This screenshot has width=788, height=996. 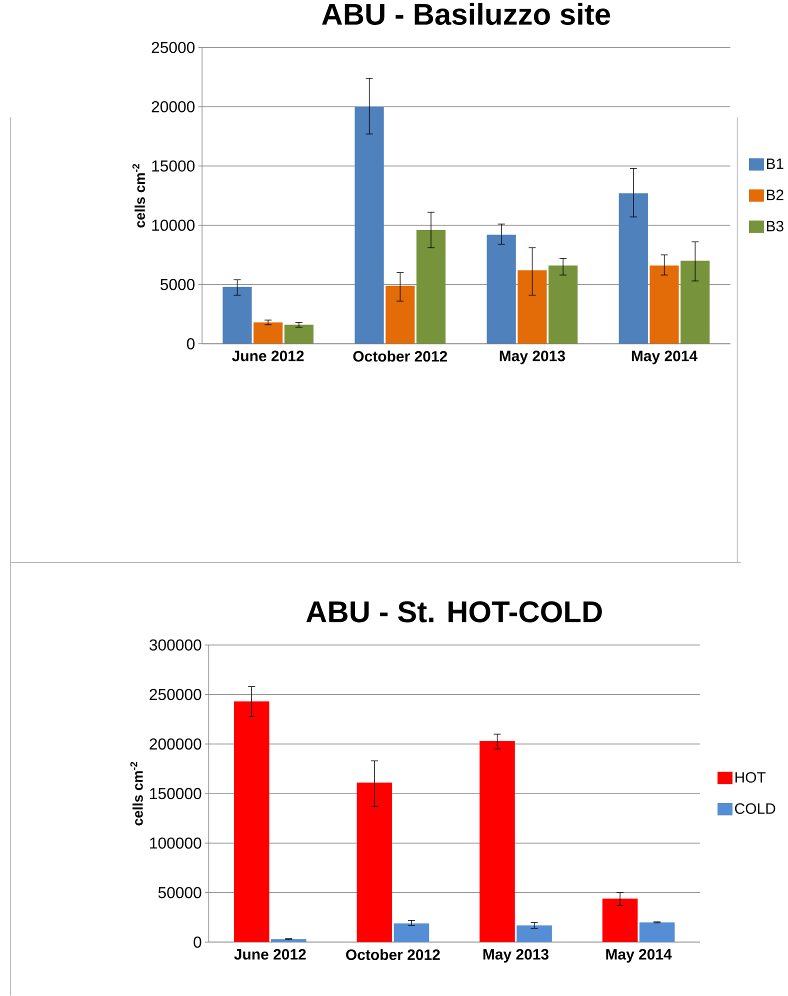 What do you see at coordinates (176, 843) in the screenshot?
I see `y-tick-label: 100000` at bounding box center [176, 843].